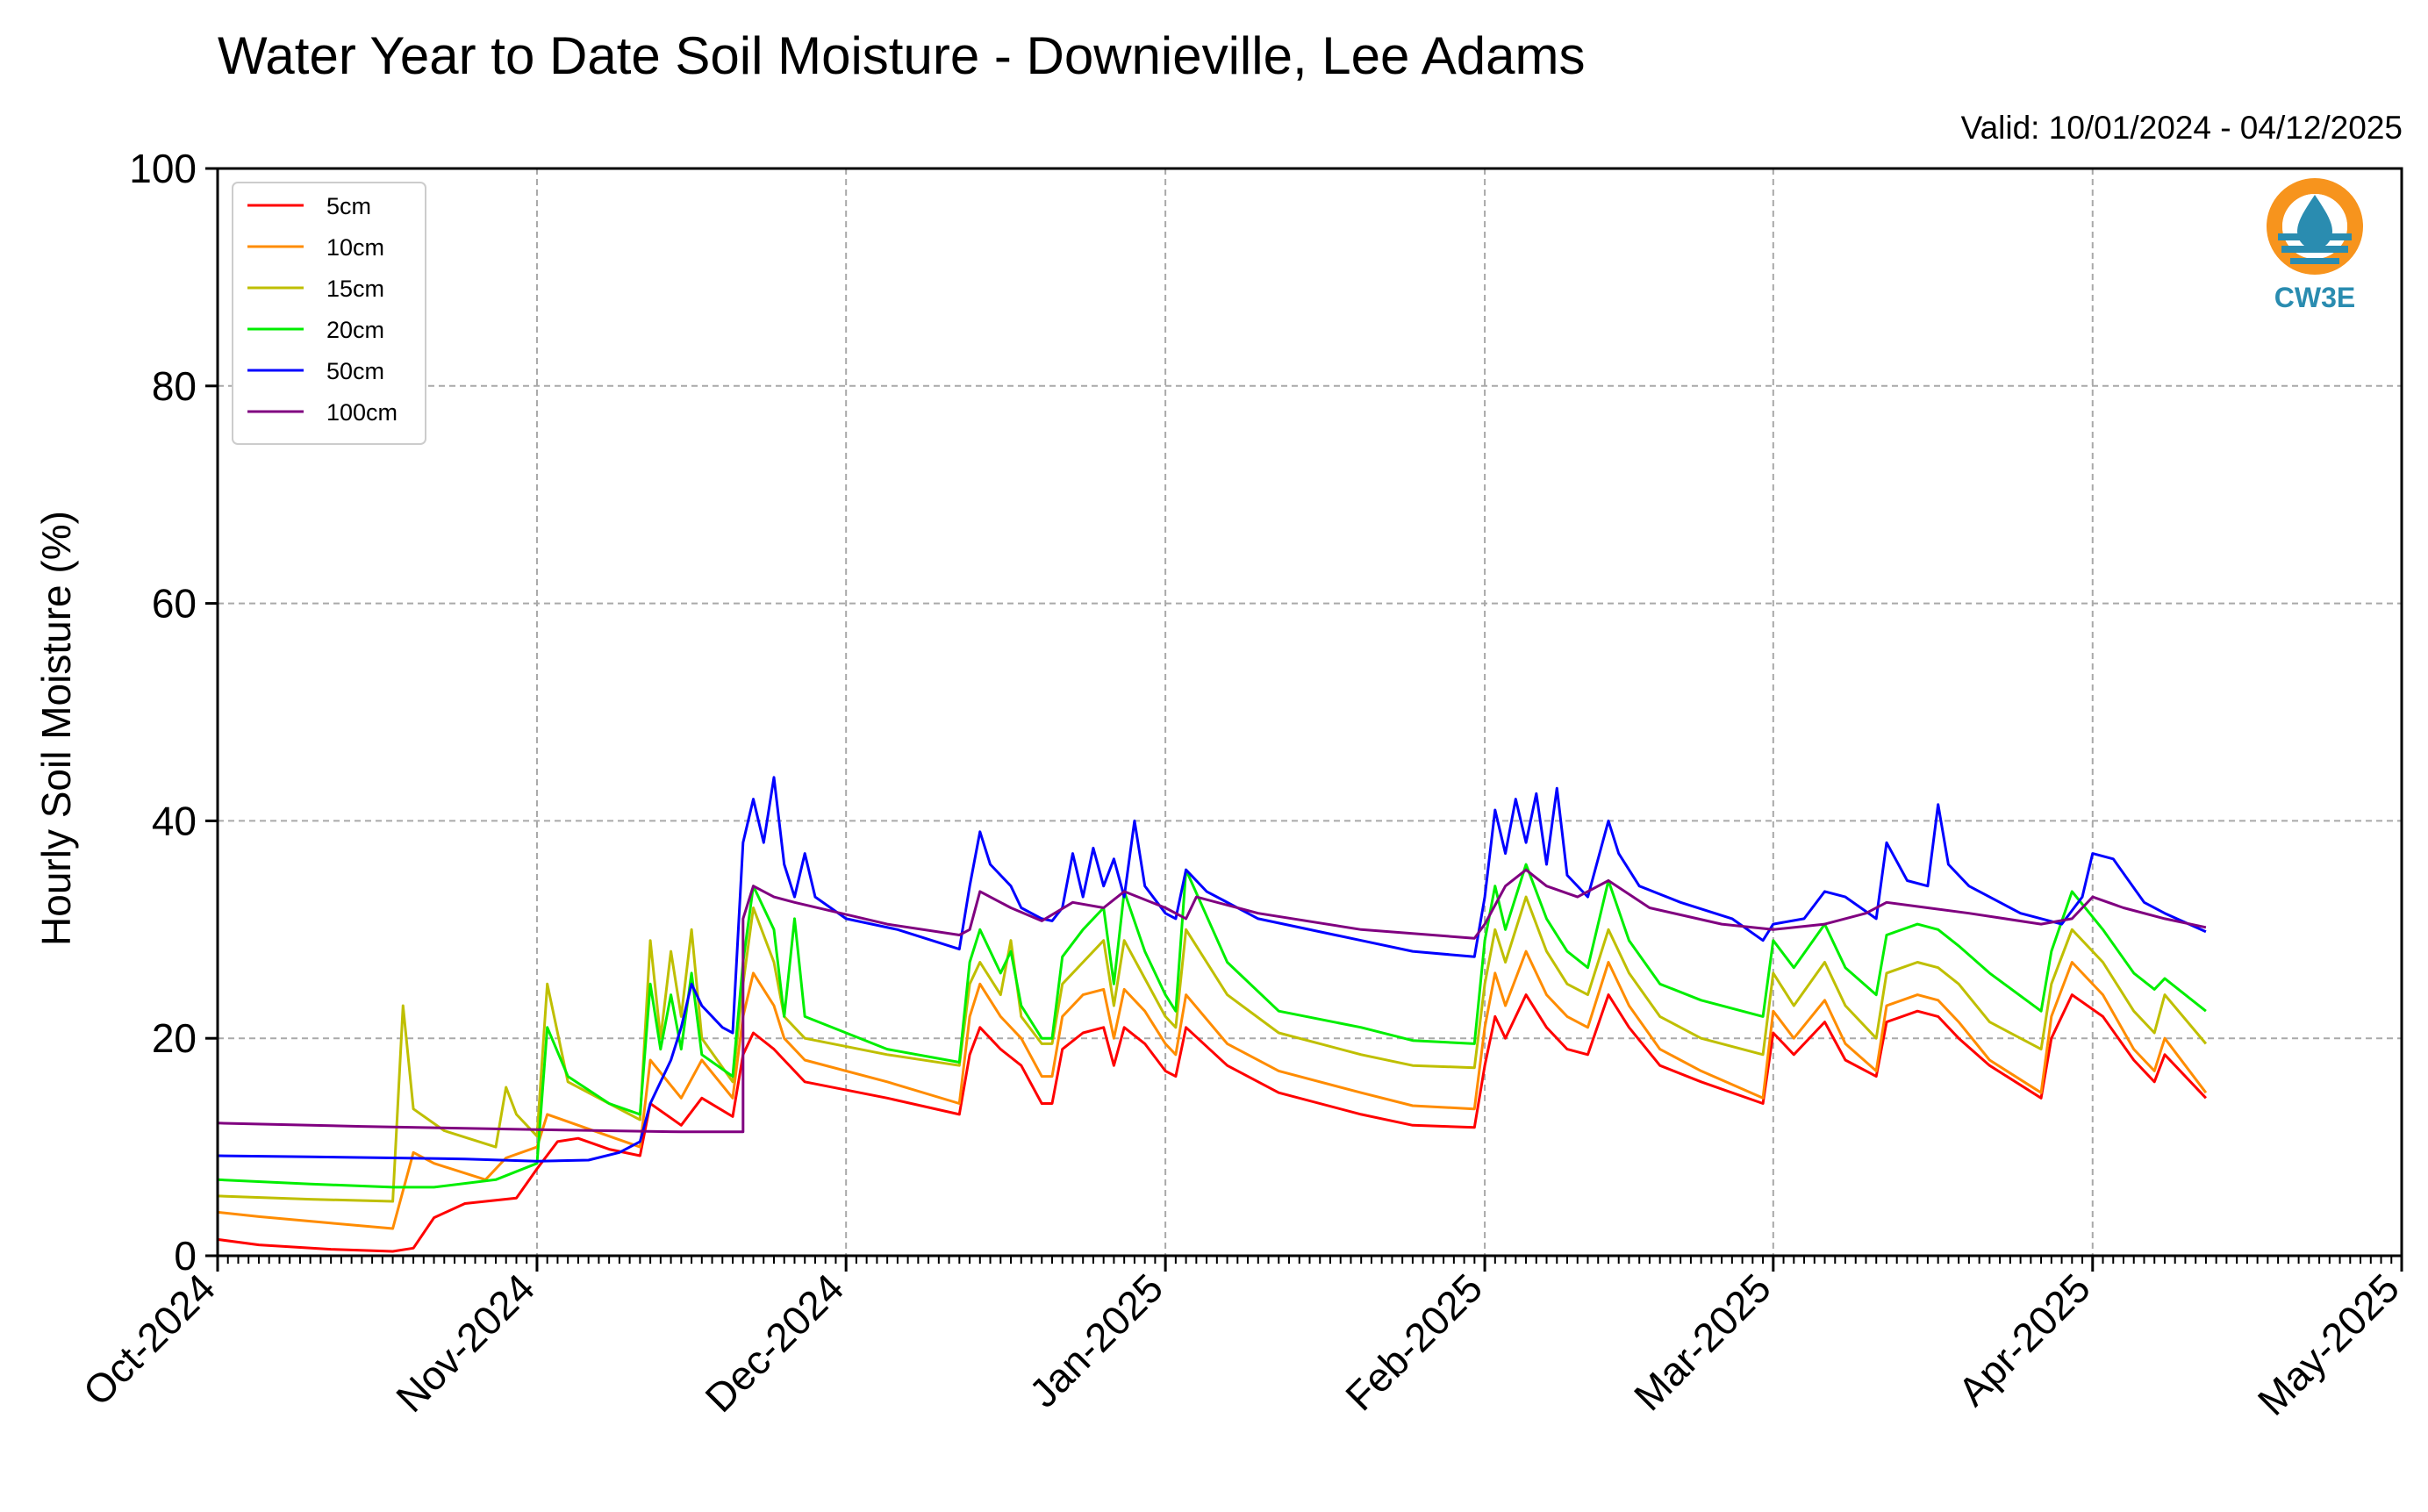  Describe the element at coordinates (362, 412) in the screenshot. I see `legend-label: 100cm` at that location.